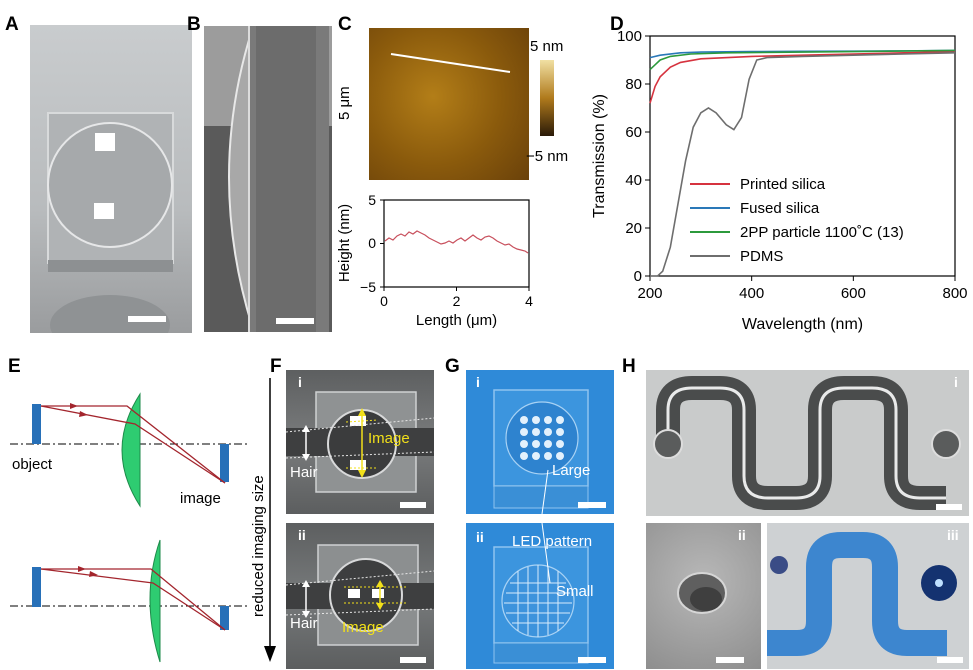 This screenshot has height=670, width=973. I want to click on f-i-image-label: Image, so click(389, 438).